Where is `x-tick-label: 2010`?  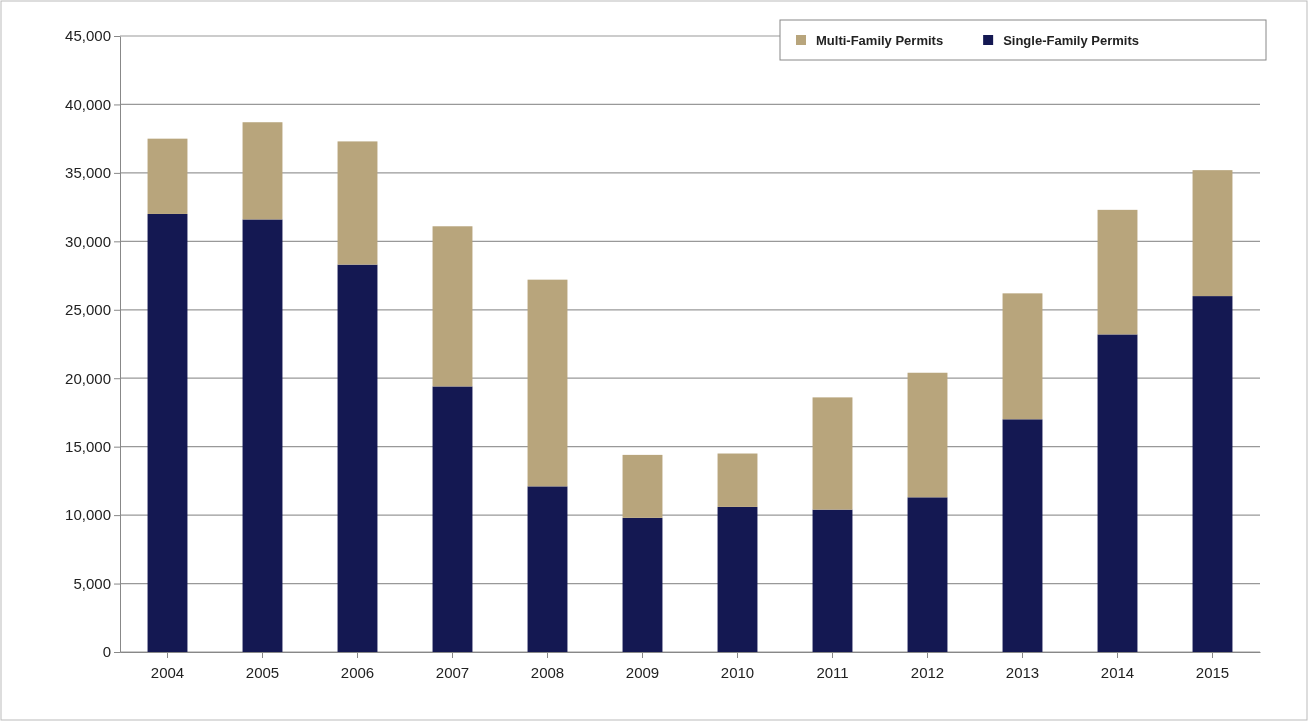 x-tick-label: 2010 is located at coordinates (737, 672).